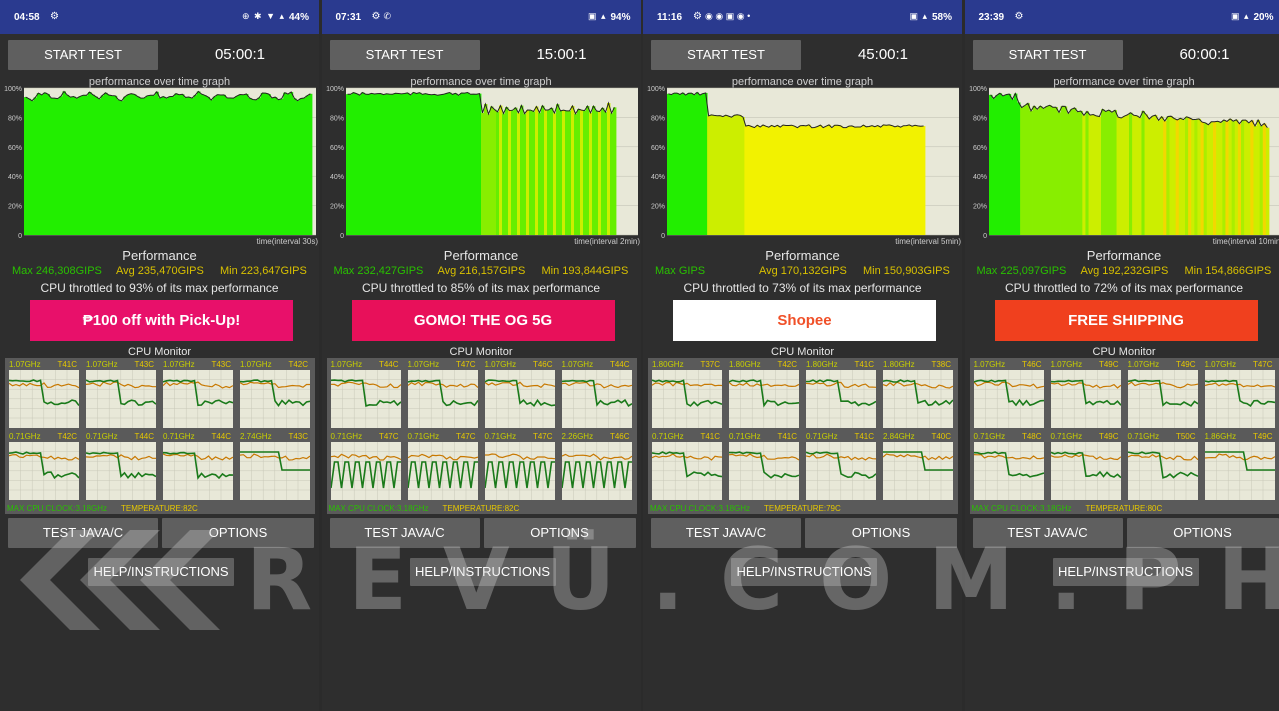  I want to click on ad-banner: Shopee, so click(804, 320).